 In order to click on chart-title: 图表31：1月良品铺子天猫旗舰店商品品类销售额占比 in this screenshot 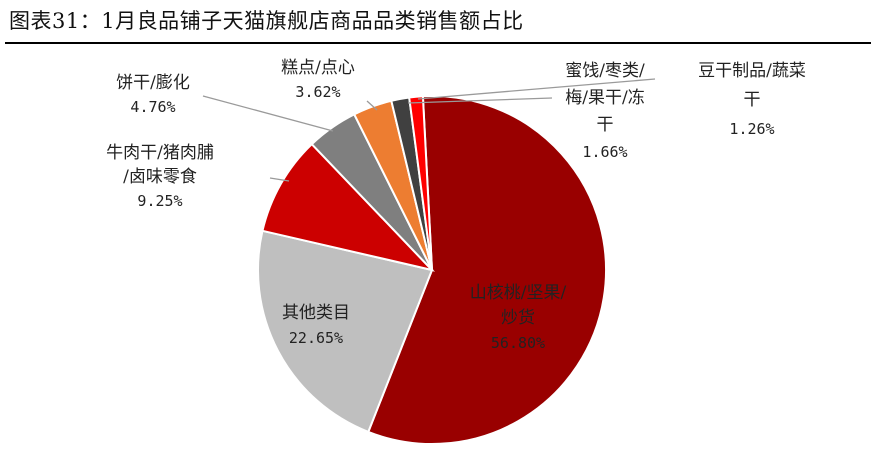, I will do `click(266, 21)`.